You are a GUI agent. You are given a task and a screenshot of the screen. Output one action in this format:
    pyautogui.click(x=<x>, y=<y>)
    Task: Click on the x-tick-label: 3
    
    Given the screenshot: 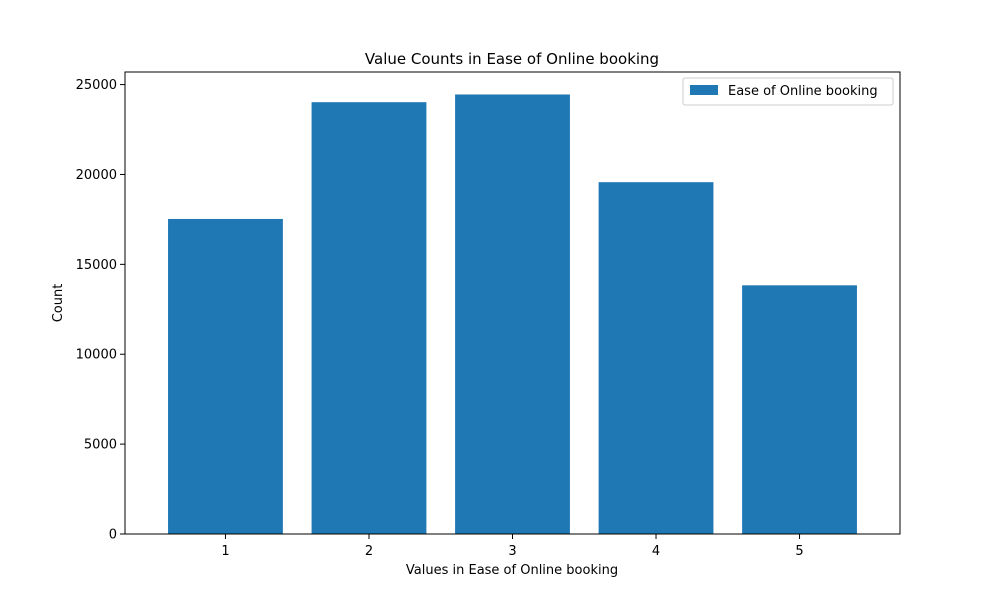 What is the action you would take?
    pyautogui.click(x=512, y=551)
    